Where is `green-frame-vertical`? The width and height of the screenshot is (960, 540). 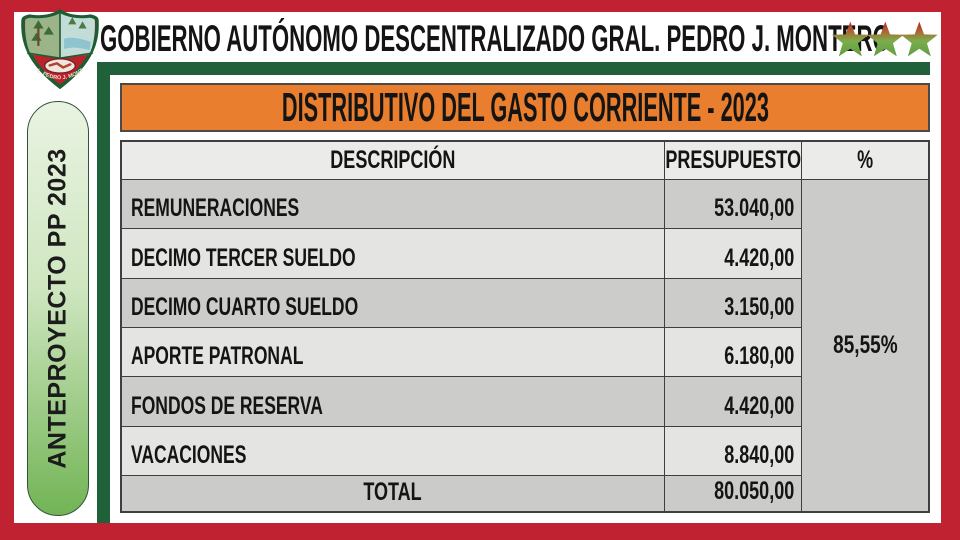 green-frame-vertical is located at coordinates (103, 292).